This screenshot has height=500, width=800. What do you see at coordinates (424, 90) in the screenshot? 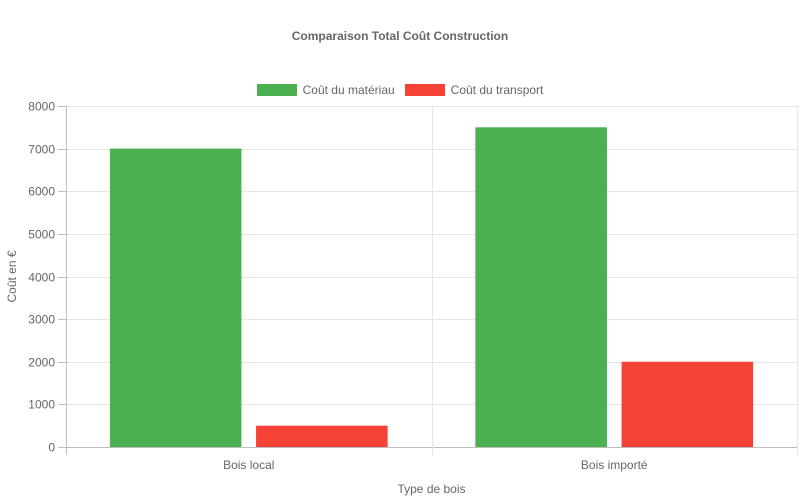
I see `legend-swatch-transport` at bounding box center [424, 90].